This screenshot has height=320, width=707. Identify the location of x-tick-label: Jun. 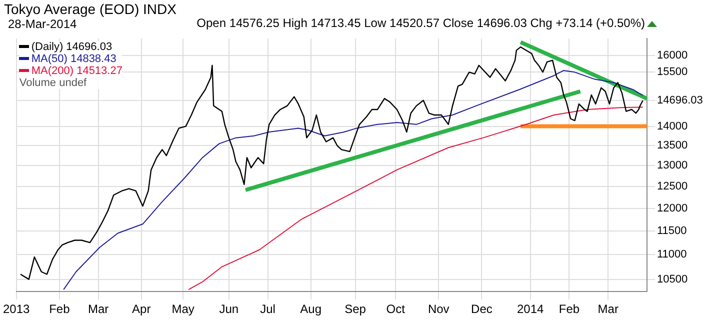
(229, 309).